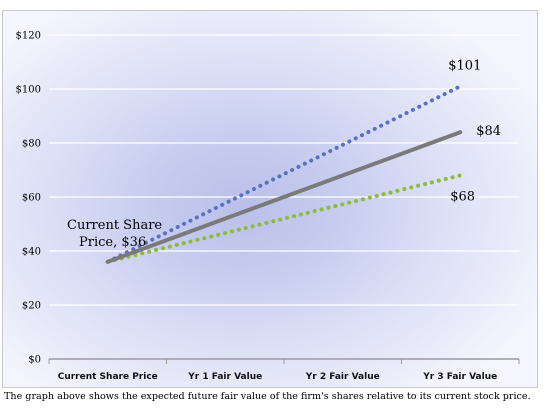 This screenshot has height=418, width=545. What do you see at coordinates (459, 377) in the screenshot?
I see `x-tick-label: Yr 3 Fair Value` at bounding box center [459, 377].